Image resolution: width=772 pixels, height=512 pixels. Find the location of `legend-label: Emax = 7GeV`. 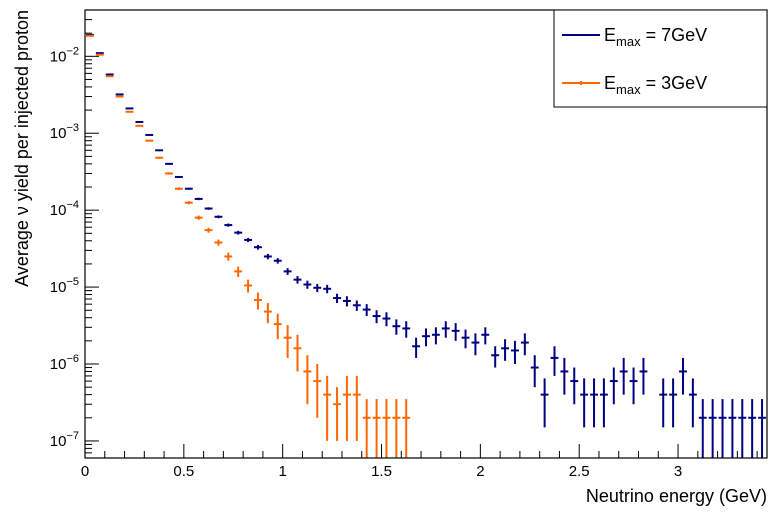

legend-label: Emax = 7GeV is located at coordinates (655, 37).